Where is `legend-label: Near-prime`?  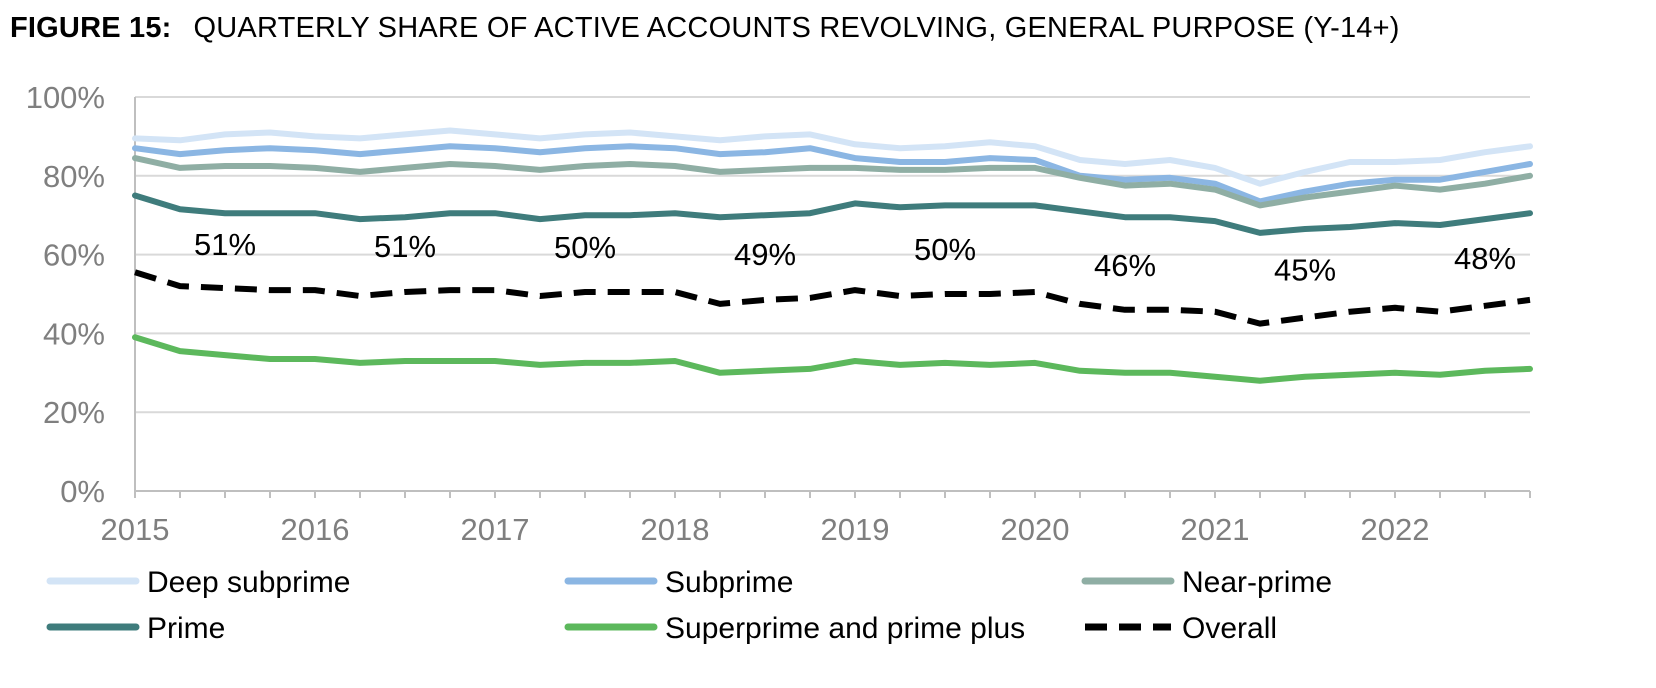
legend-label: Near-prime is located at coordinates (1257, 582).